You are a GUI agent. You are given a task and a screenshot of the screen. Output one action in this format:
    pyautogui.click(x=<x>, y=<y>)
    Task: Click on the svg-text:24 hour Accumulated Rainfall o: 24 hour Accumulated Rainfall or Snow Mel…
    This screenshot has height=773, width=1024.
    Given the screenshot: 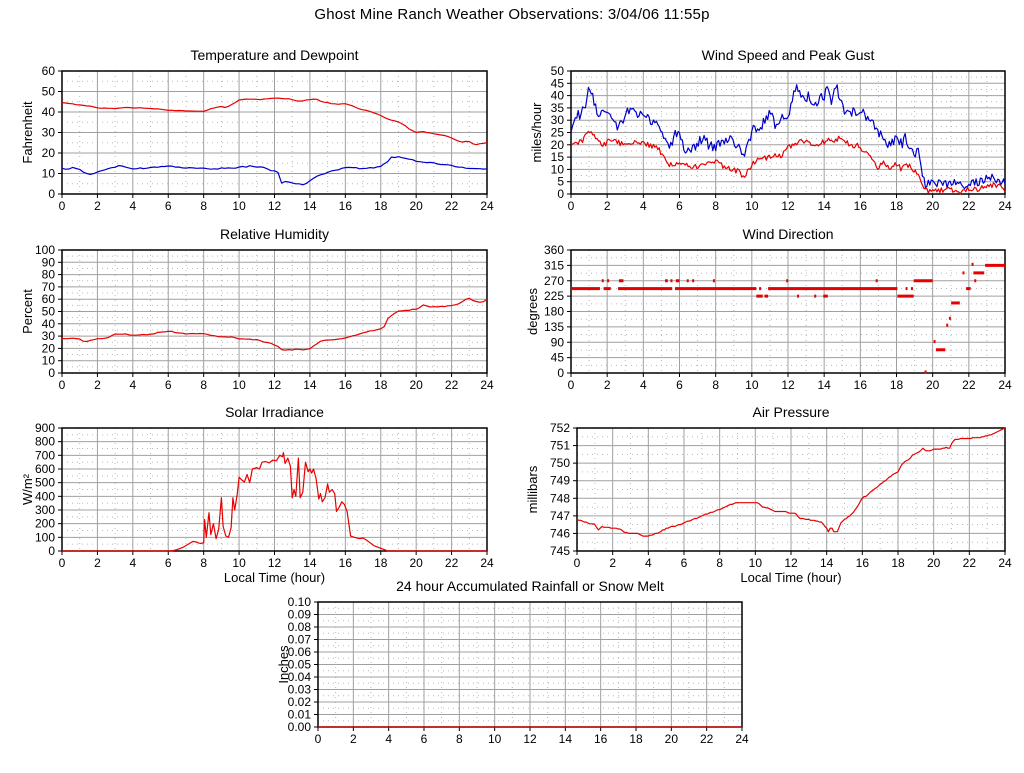 What is the action you would take?
    pyautogui.click(x=530, y=586)
    